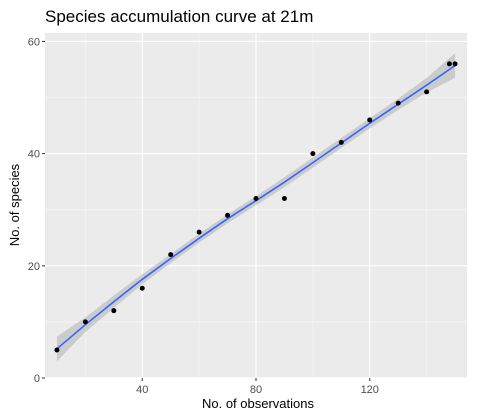 The width and height of the screenshot is (478, 418). I want to click on y-tick-label: 40, so click(34, 155).